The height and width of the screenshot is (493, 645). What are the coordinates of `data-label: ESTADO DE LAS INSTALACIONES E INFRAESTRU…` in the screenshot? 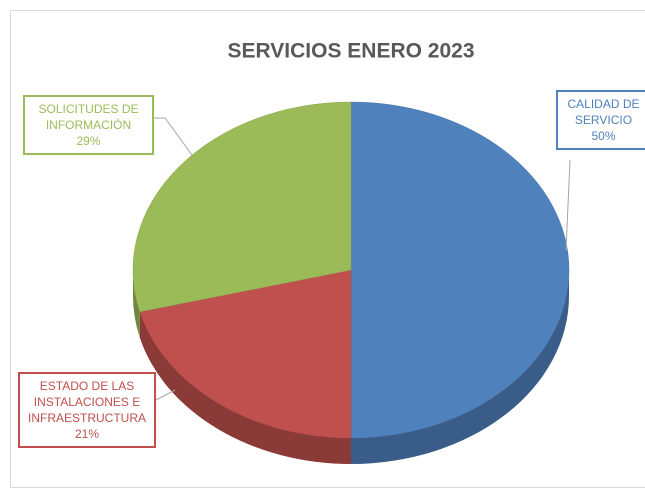 It's located at (87, 410).